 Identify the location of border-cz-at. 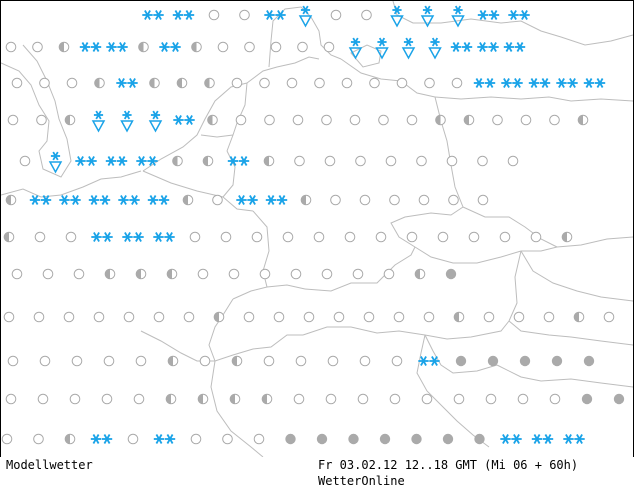
(468, 255).